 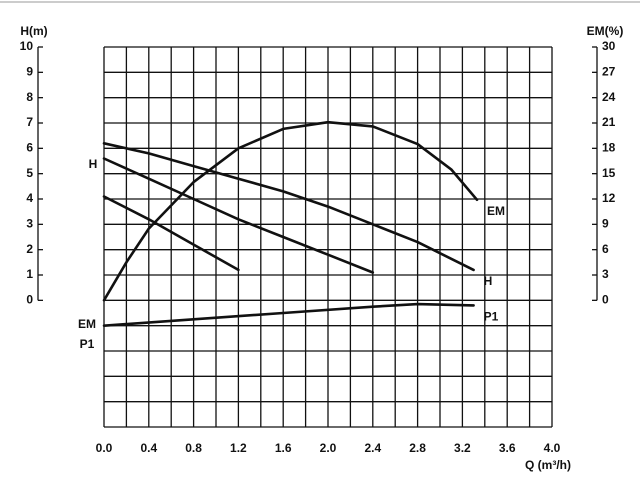 I want to click on curve-label: H, so click(x=488, y=281).